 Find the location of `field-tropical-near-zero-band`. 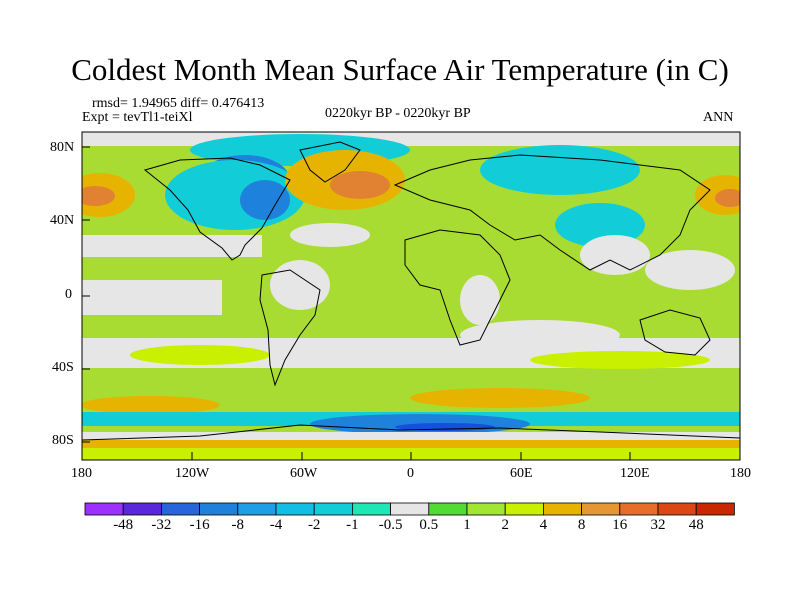

field-tropical-near-zero-band is located at coordinates (152, 297).